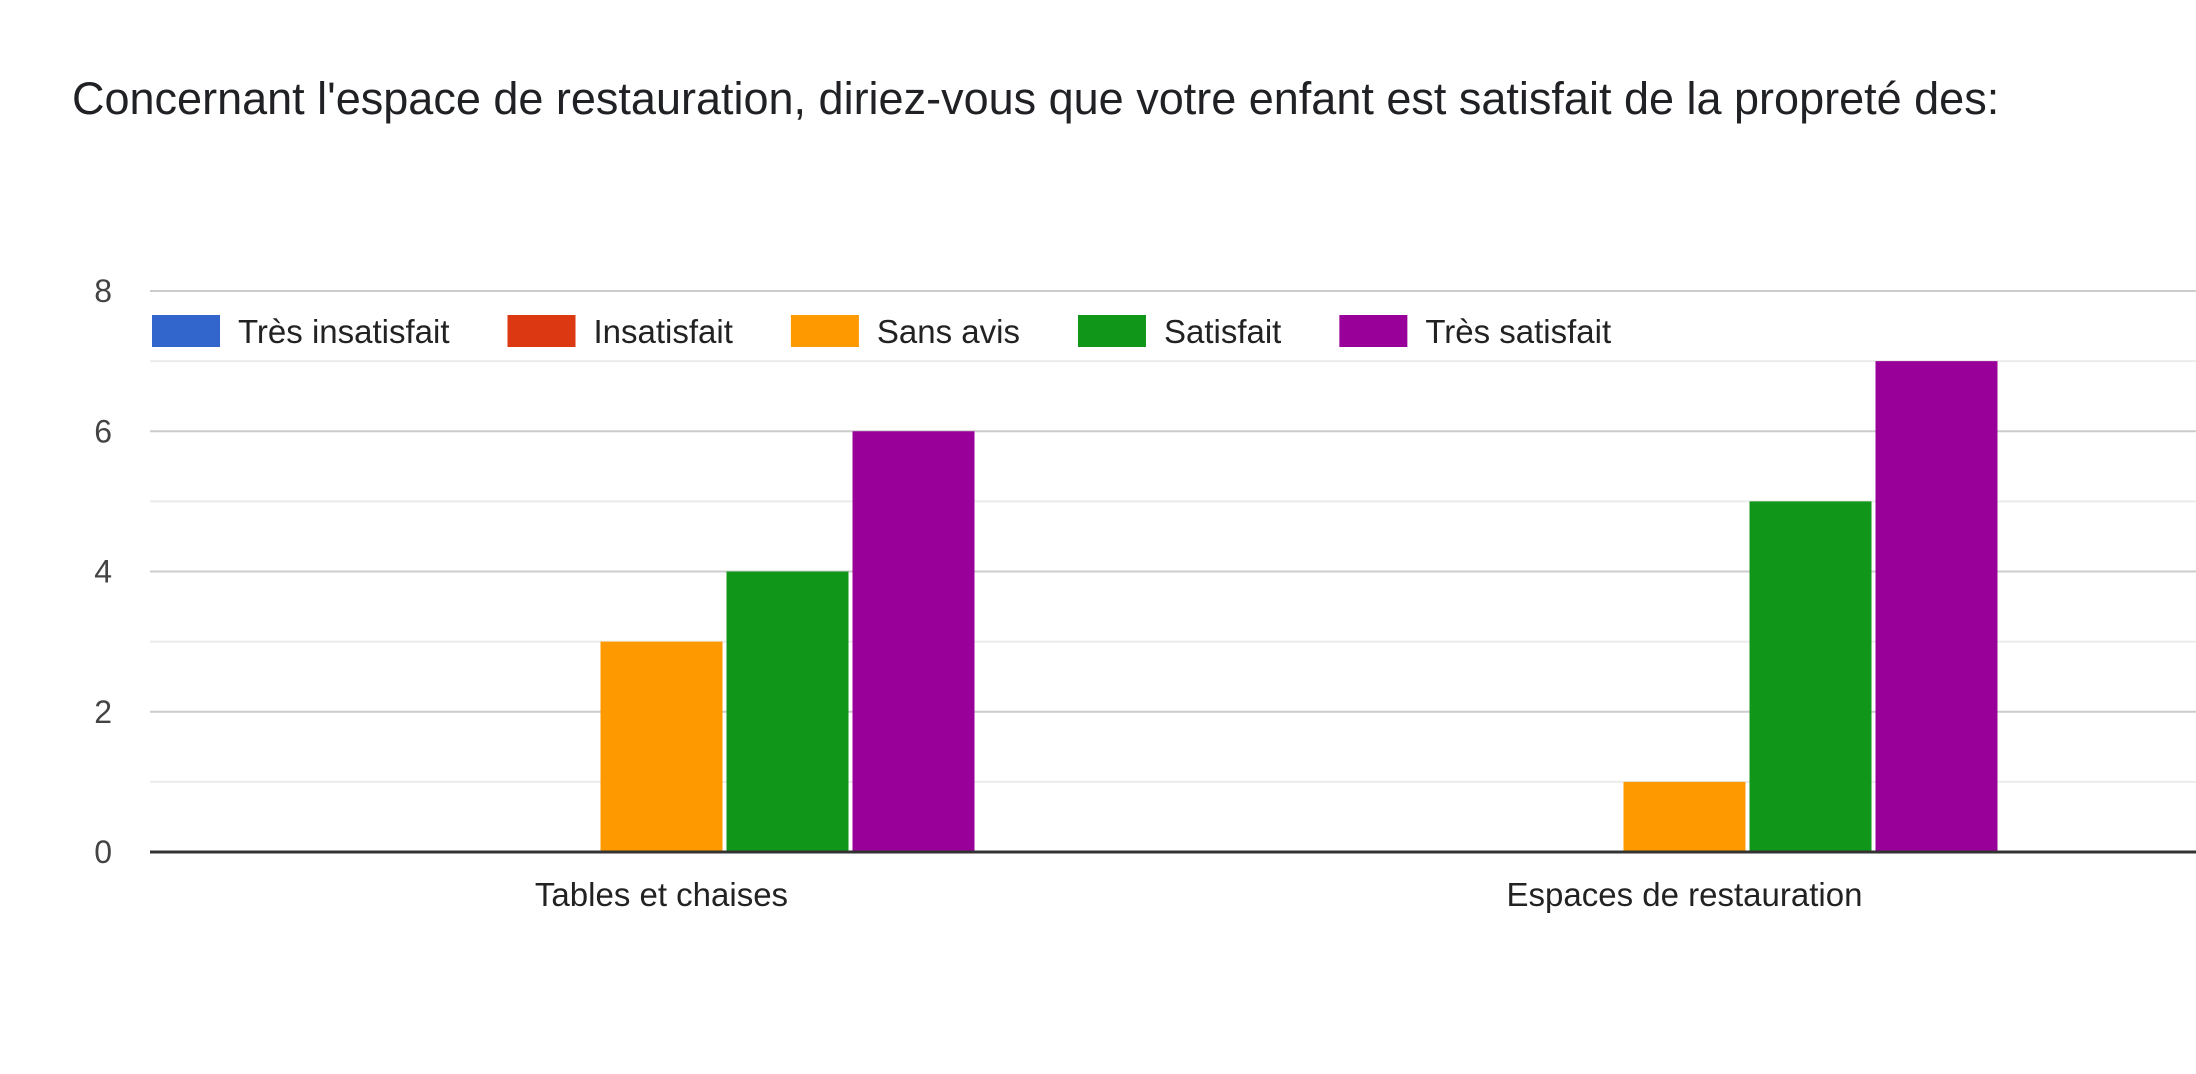  Describe the element at coordinates (103, 431) in the screenshot. I see `y-tick-label: 6` at that location.